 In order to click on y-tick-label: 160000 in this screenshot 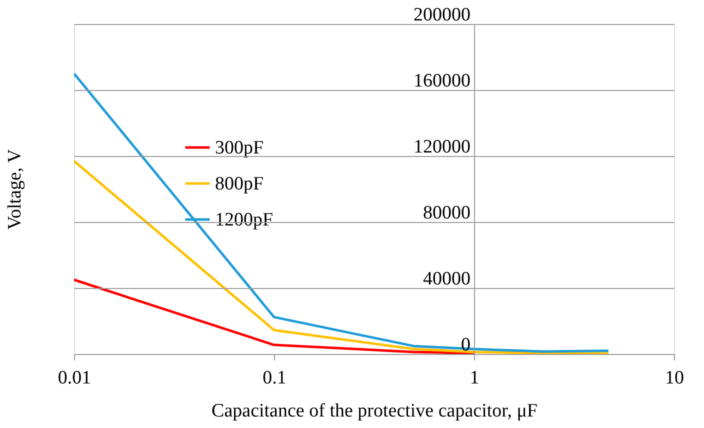, I will do `click(442, 81)`.